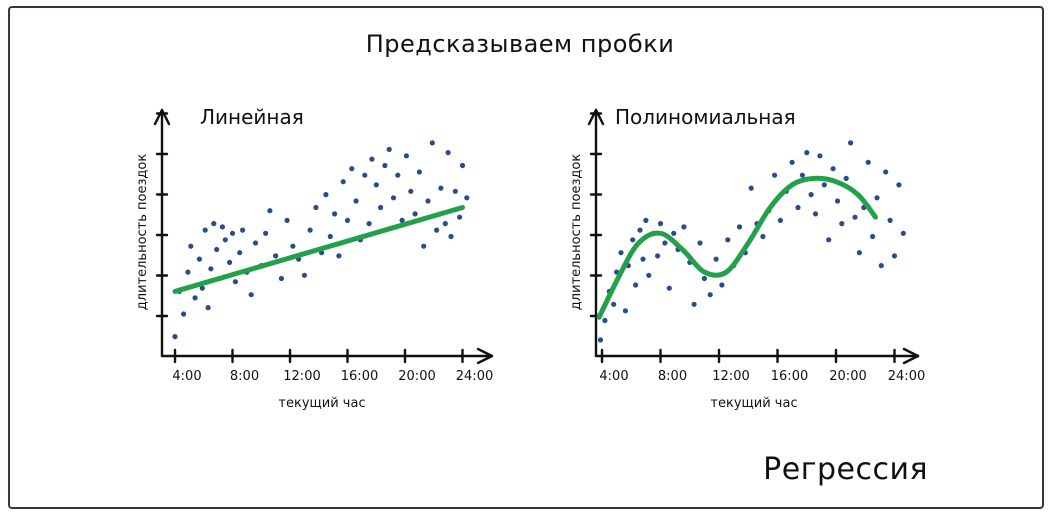 This screenshot has height=519, width=1056. What do you see at coordinates (847, 376) in the screenshot?
I see `x-tick-label: 20:00` at bounding box center [847, 376].